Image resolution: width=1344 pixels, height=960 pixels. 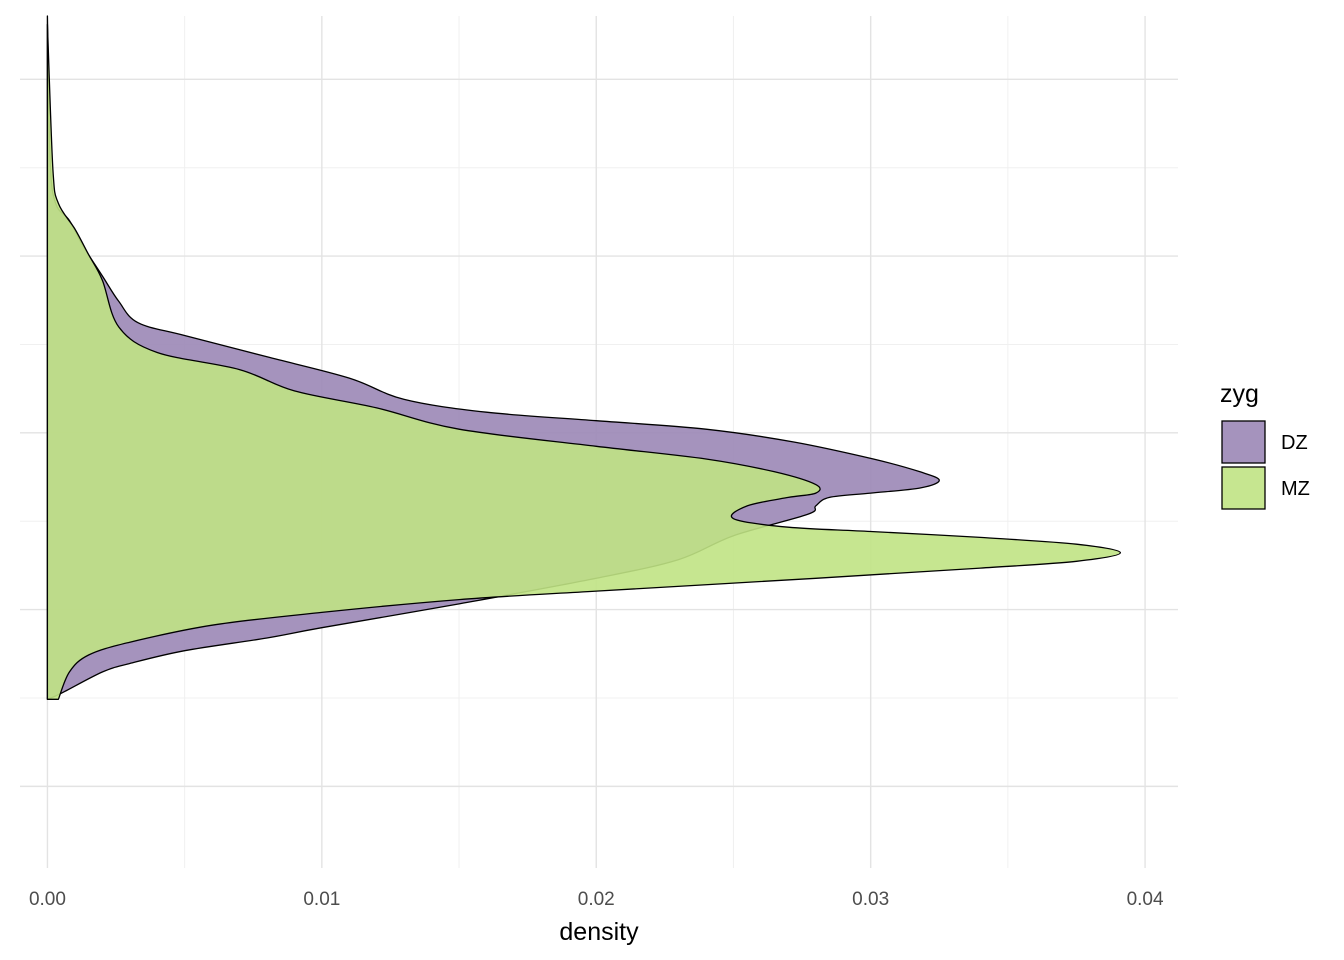 I want to click on x-tick-label: 0.03, so click(x=870, y=899).